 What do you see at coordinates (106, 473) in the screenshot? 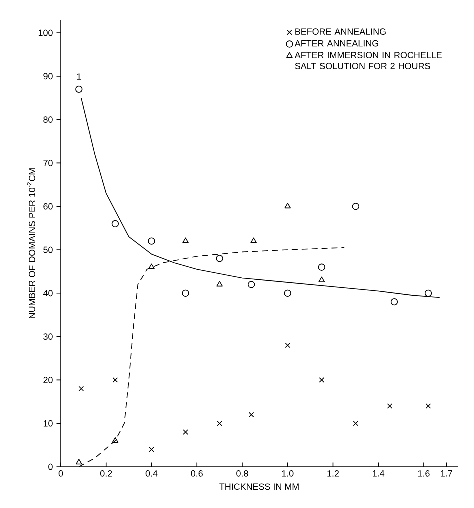
I see `x-tick-label: 0.2` at bounding box center [106, 473].